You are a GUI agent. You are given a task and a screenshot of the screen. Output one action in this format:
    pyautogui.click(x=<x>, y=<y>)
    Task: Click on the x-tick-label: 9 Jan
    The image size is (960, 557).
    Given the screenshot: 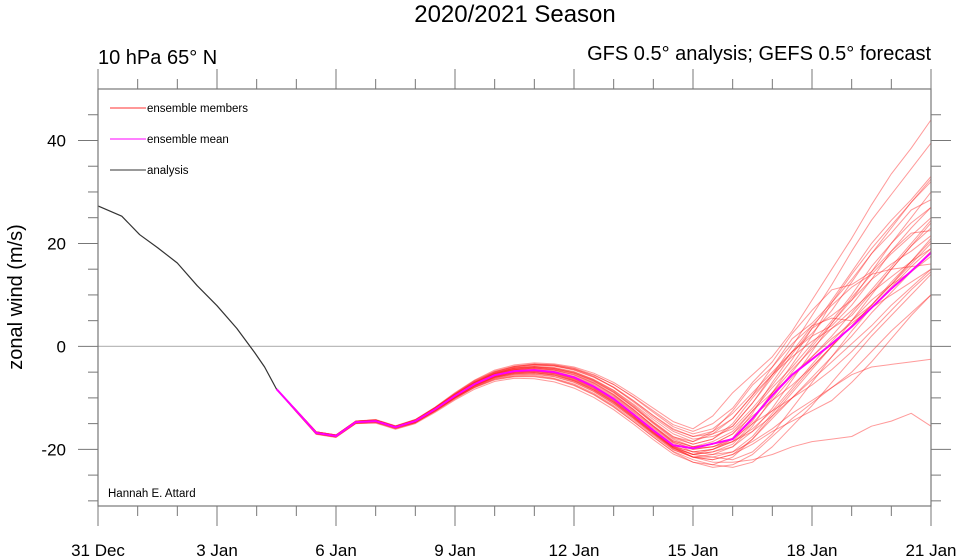 What is the action you would take?
    pyautogui.click(x=455, y=549)
    